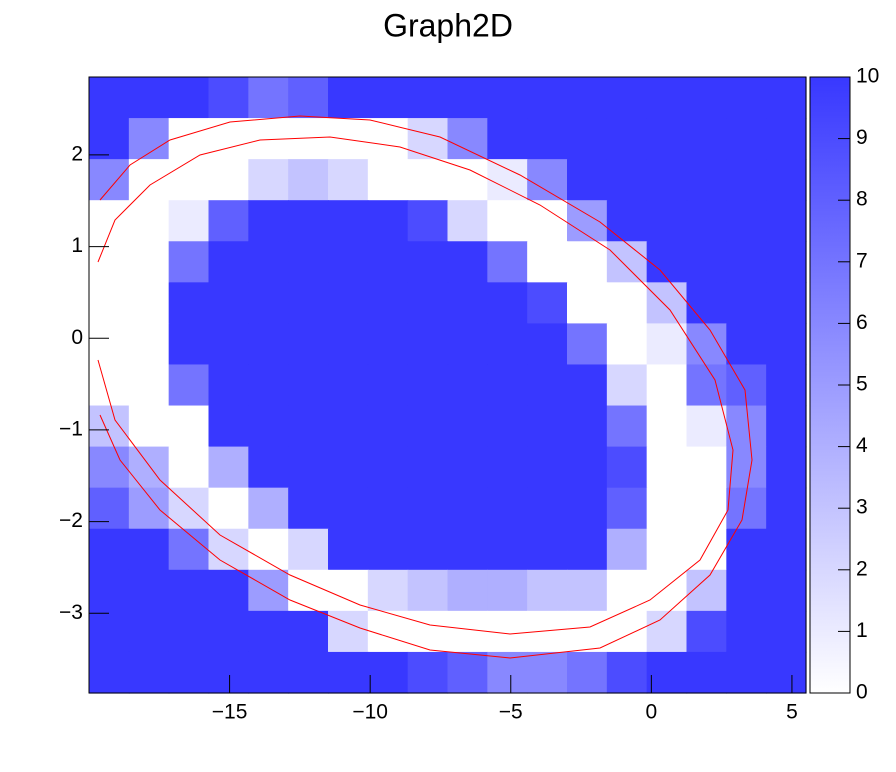 The height and width of the screenshot is (772, 896). What do you see at coordinates (862, 199) in the screenshot?
I see `z-tick-label: 8` at bounding box center [862, 199].